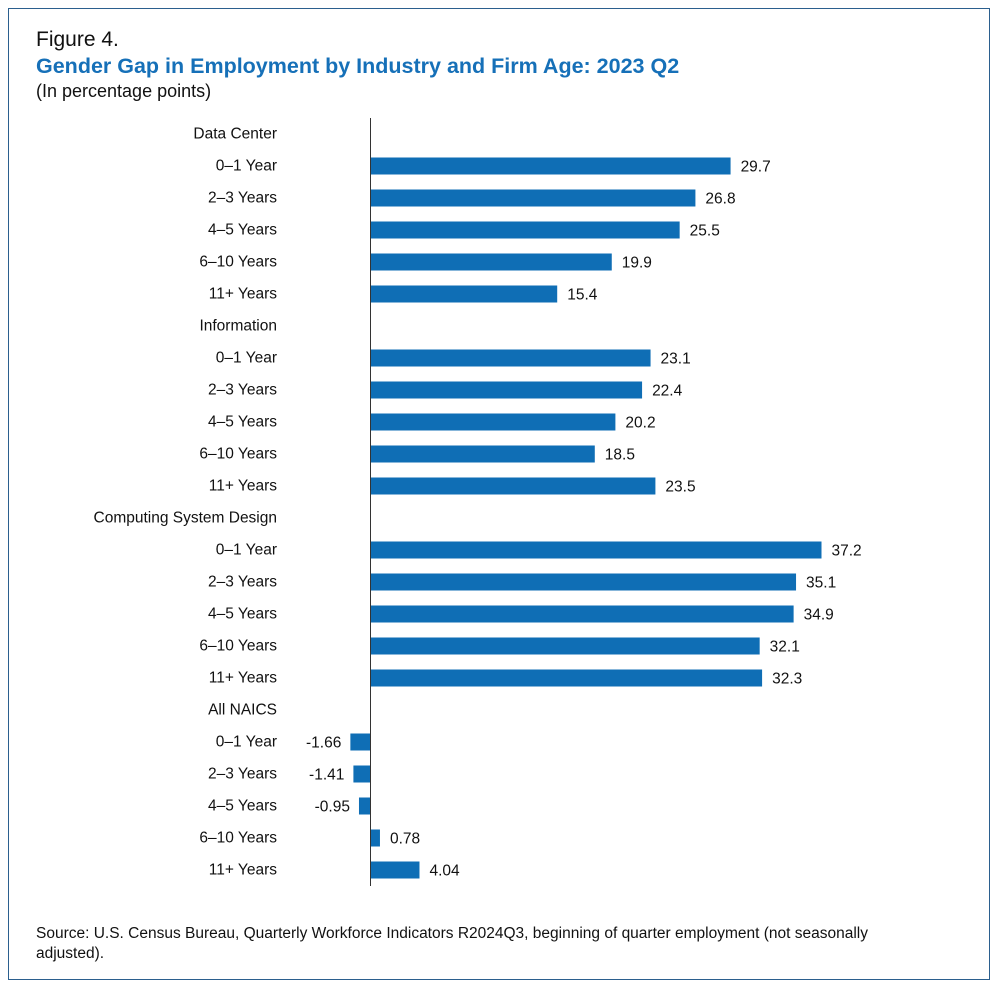  What do you see at coordinates (582, 295) in the screenshot?
I see `data-label: 15.4` at bounding box center [582, 295].